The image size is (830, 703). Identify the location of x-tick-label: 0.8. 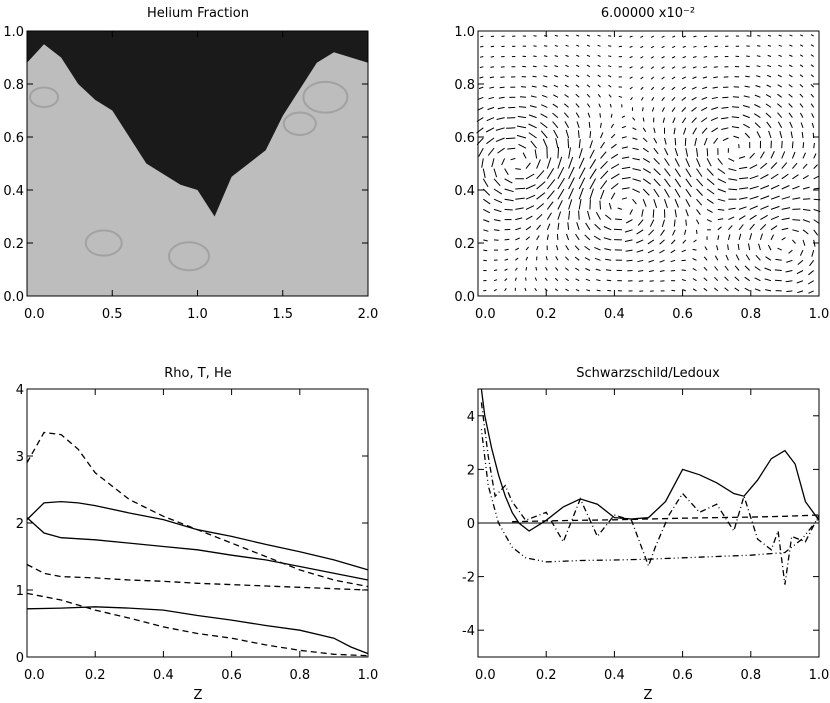
(750, 675).